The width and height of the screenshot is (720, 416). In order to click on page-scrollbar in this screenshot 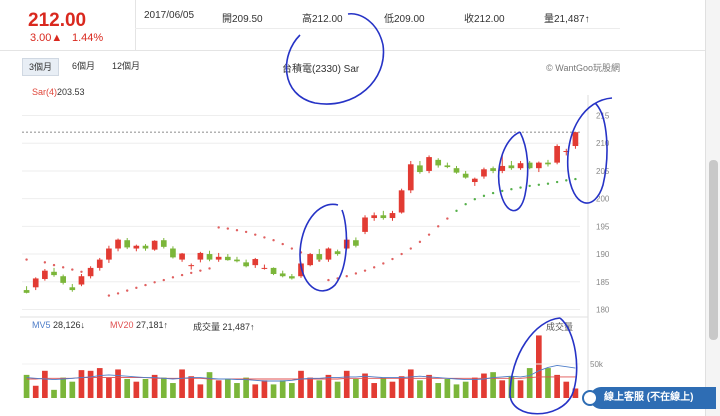, I will do `click(712, 208)`.